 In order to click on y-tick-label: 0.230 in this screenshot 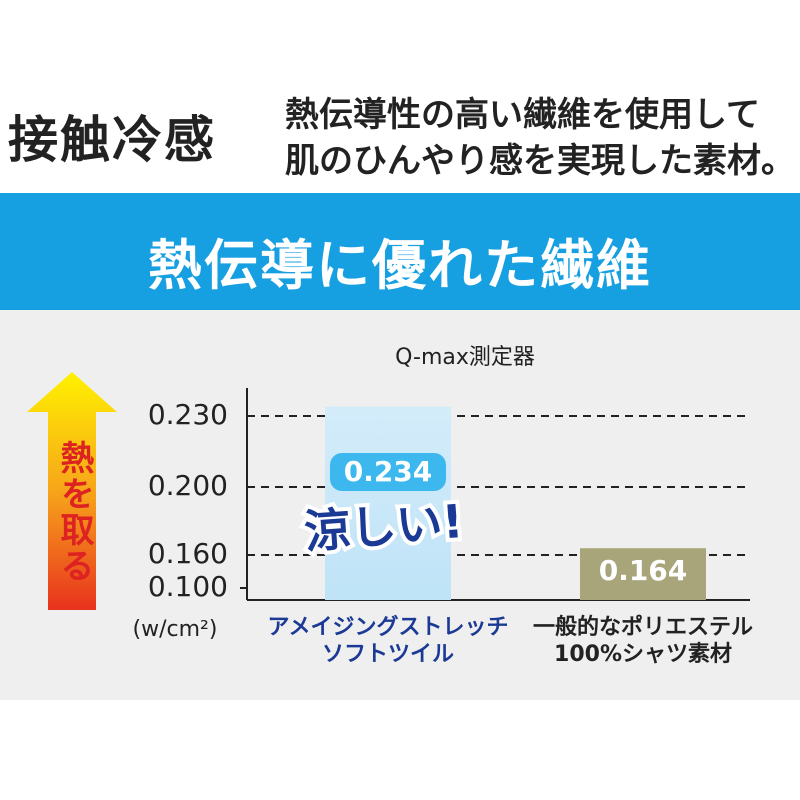, I will do `click(188, 414)`.